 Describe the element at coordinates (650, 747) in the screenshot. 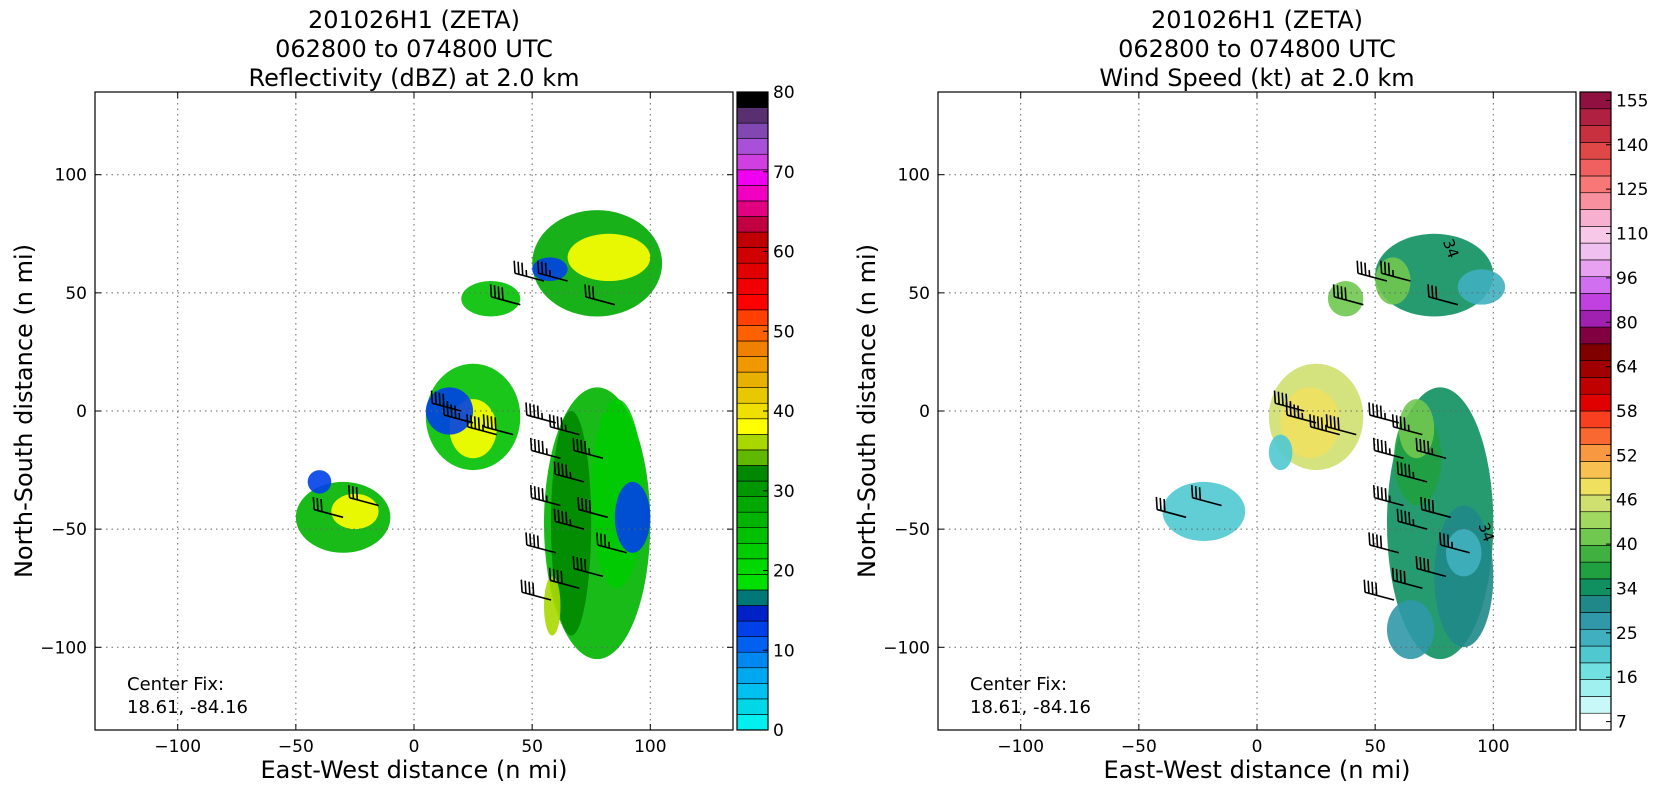

I see `x-tick-label: 100` at that location.